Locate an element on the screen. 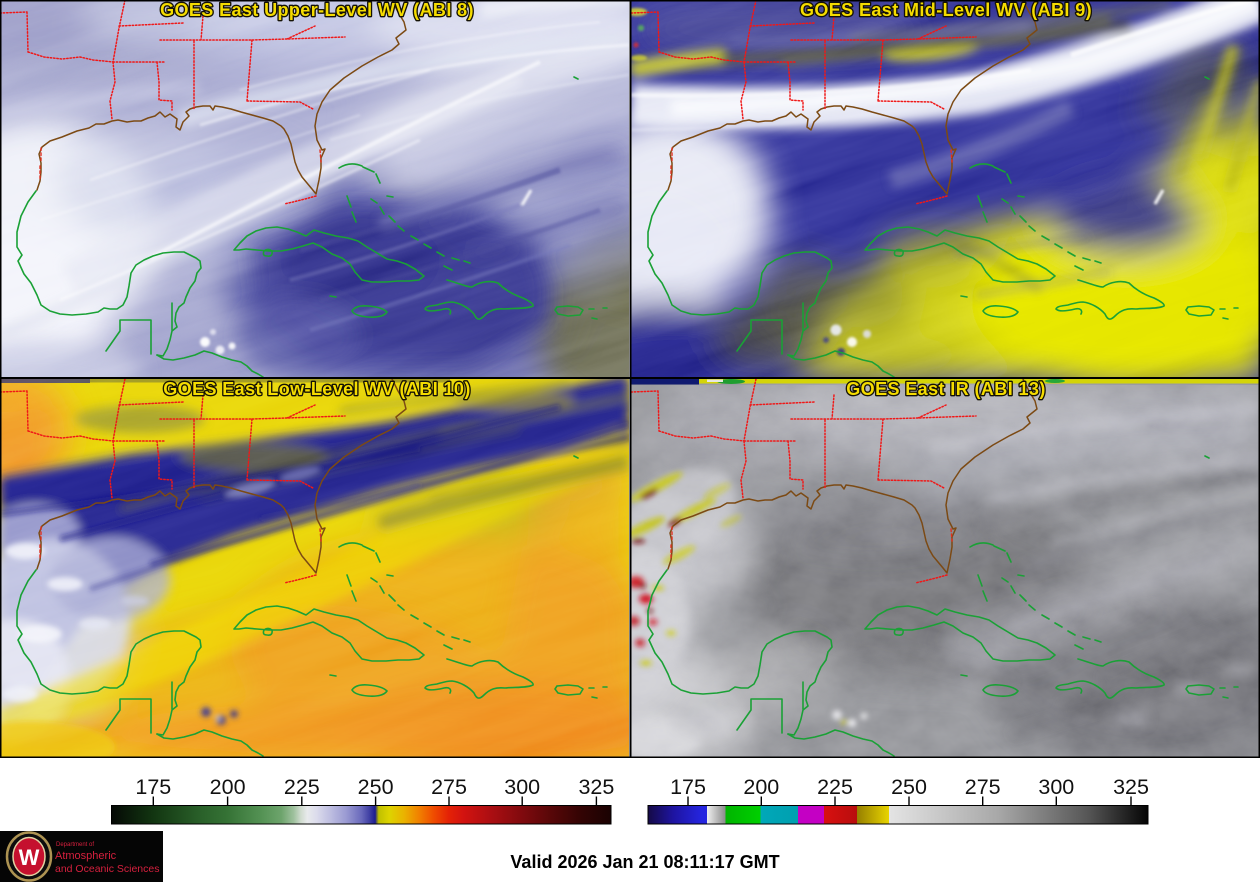  svg-text: Valid 2026 Jan 21 08:11:17 GMT is located at coordinates (644, 862).